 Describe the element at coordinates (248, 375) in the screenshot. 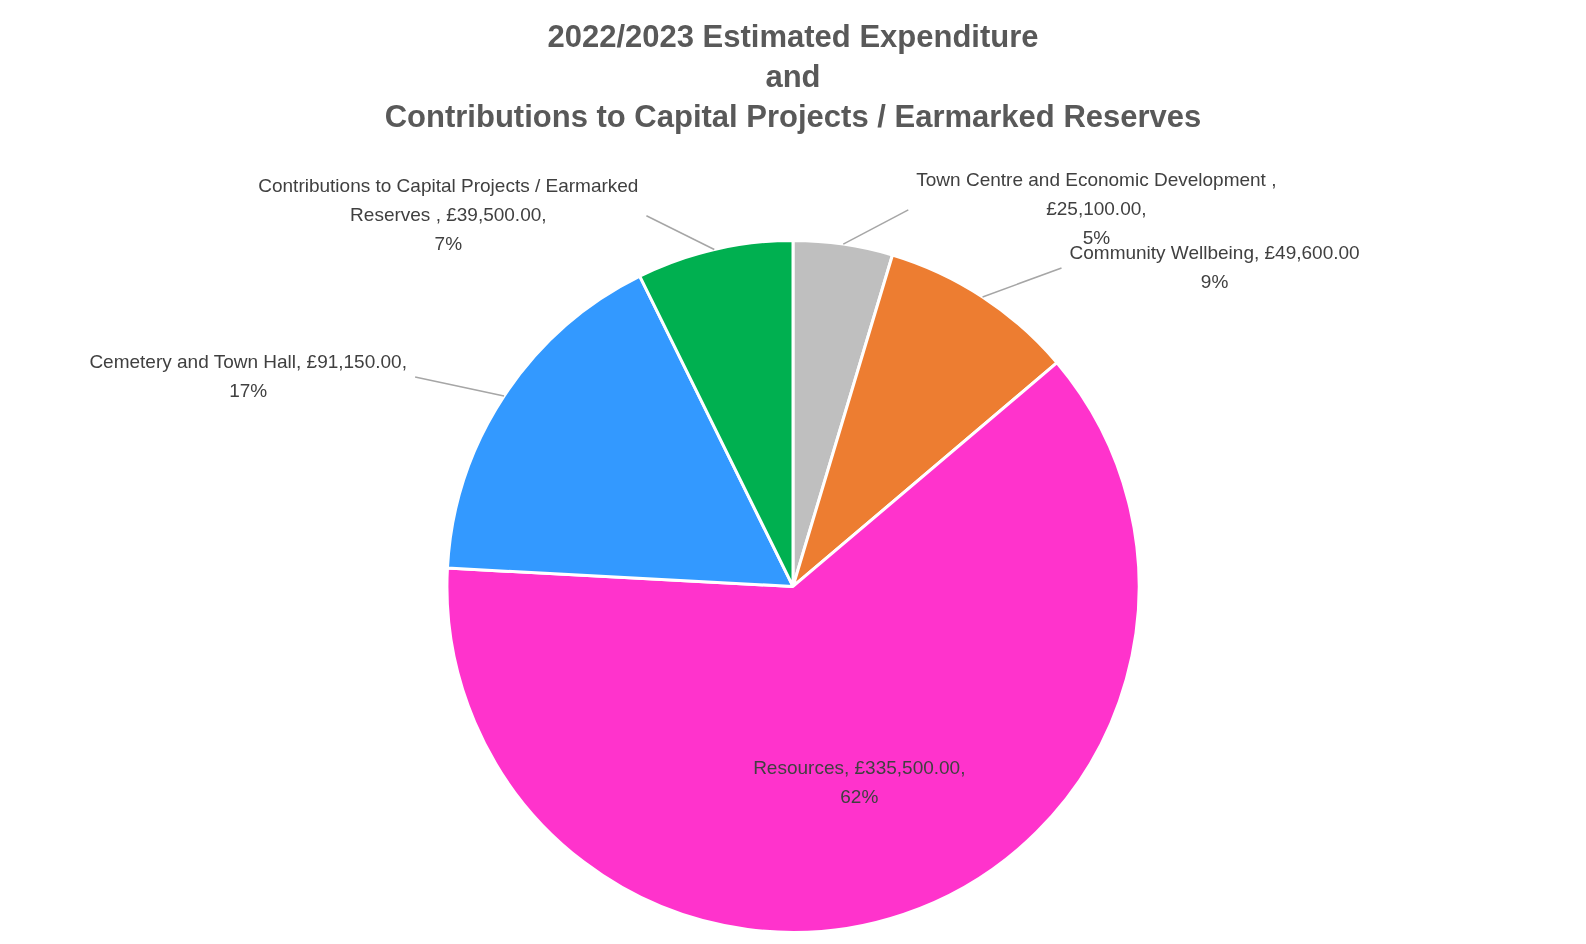

I see `slice-label: Cemetery and Town Hall, £91,150.00, 17%` at that location.